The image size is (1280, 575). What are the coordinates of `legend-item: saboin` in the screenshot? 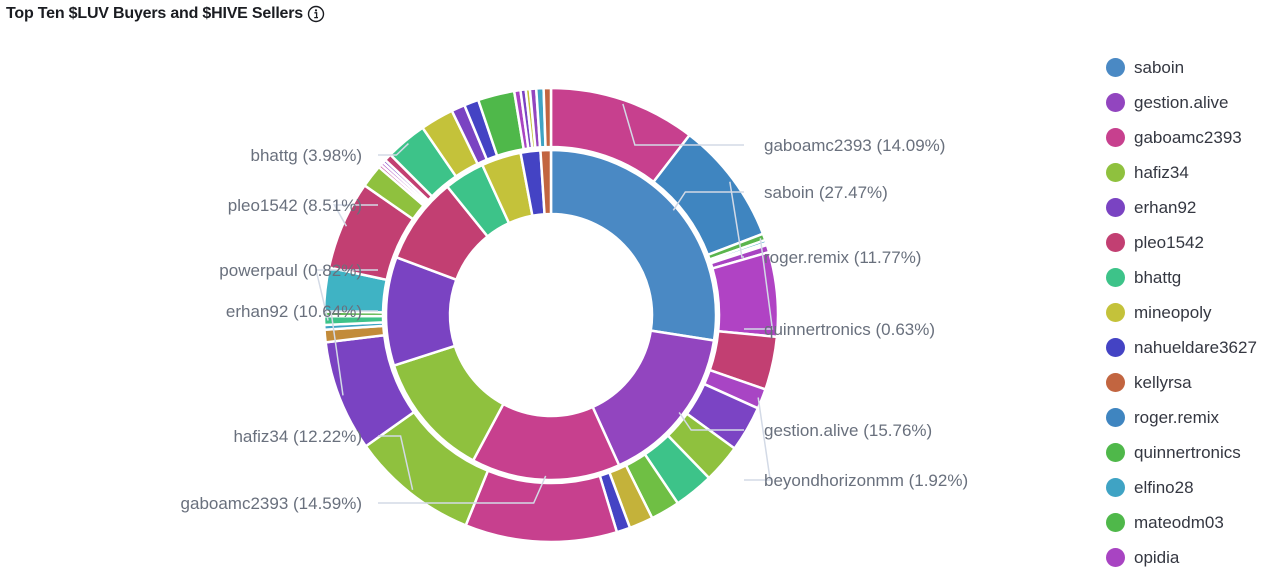 It's located at (1191, 67).